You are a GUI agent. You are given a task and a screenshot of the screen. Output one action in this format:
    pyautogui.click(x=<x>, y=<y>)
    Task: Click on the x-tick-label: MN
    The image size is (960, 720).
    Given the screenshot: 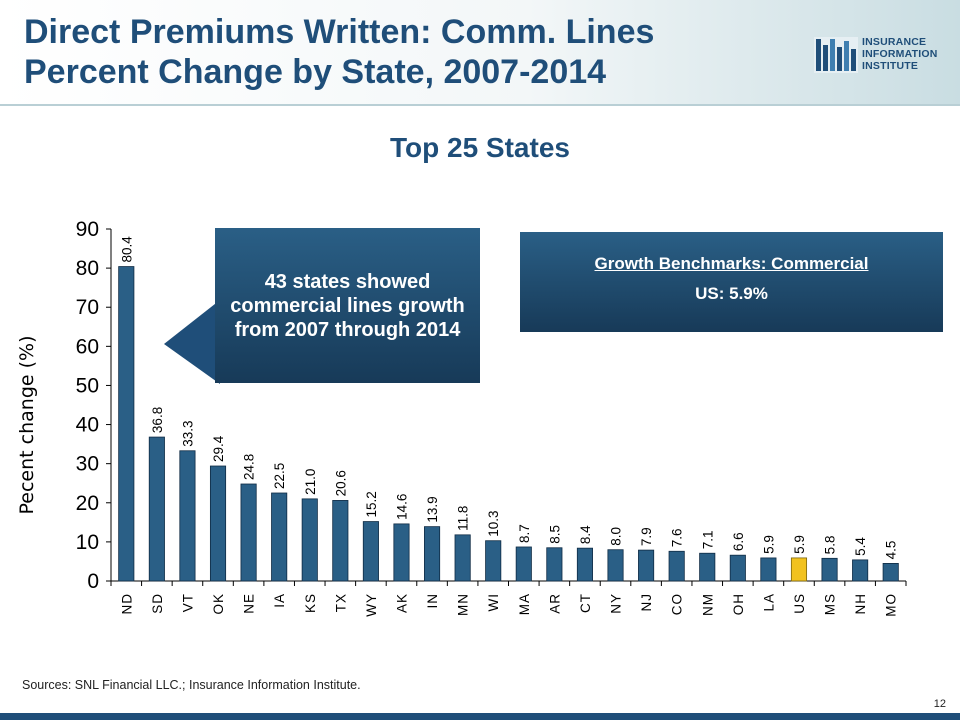 What is the action you would take?
    pyautogui.click(x=463, y=604)
    